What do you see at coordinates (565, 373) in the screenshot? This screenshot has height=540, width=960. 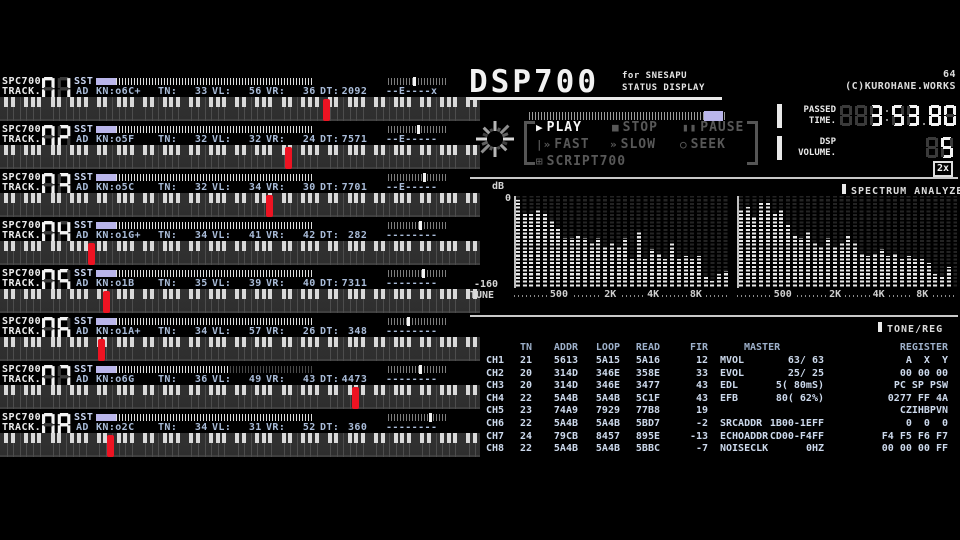 I see `addr-value: 314D` at bounding box center [565, 373].